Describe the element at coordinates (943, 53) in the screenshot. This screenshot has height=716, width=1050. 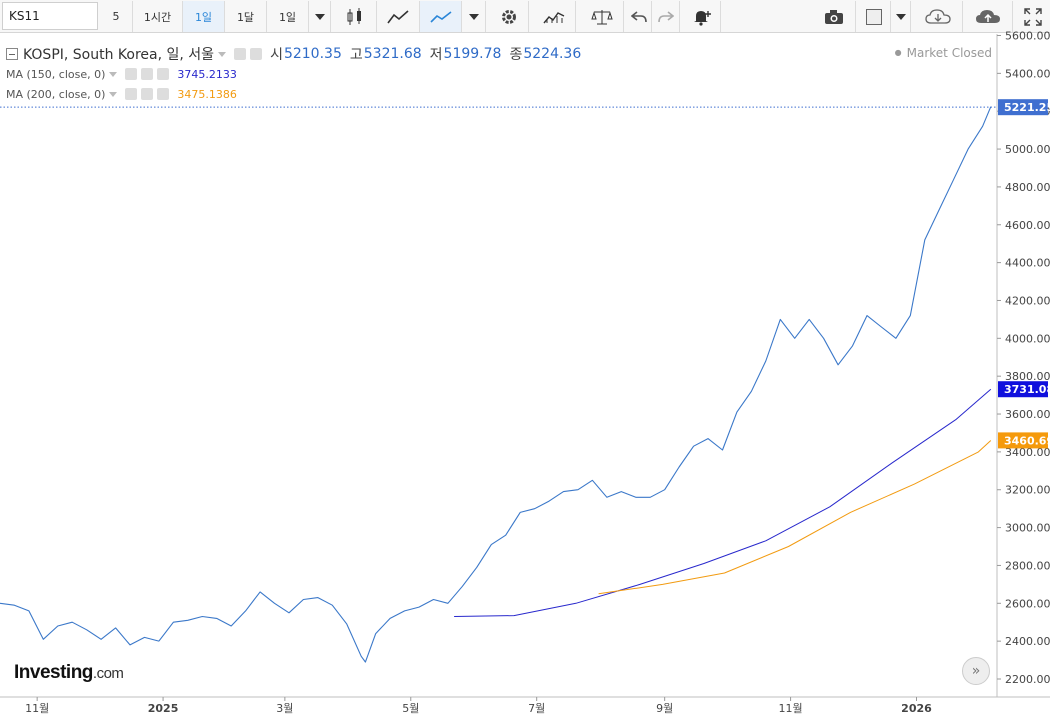
I see `market-status: Market Closed` at that location.